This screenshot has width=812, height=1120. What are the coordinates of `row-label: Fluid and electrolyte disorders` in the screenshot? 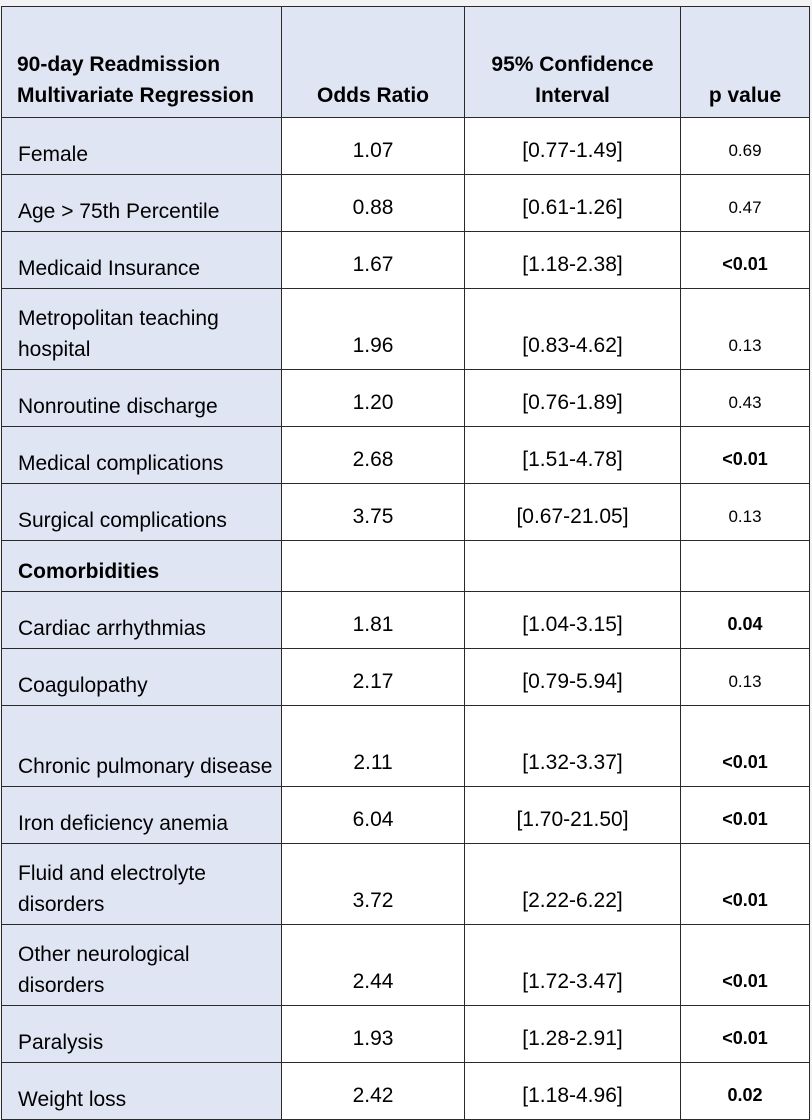 It's located at (141, 884).